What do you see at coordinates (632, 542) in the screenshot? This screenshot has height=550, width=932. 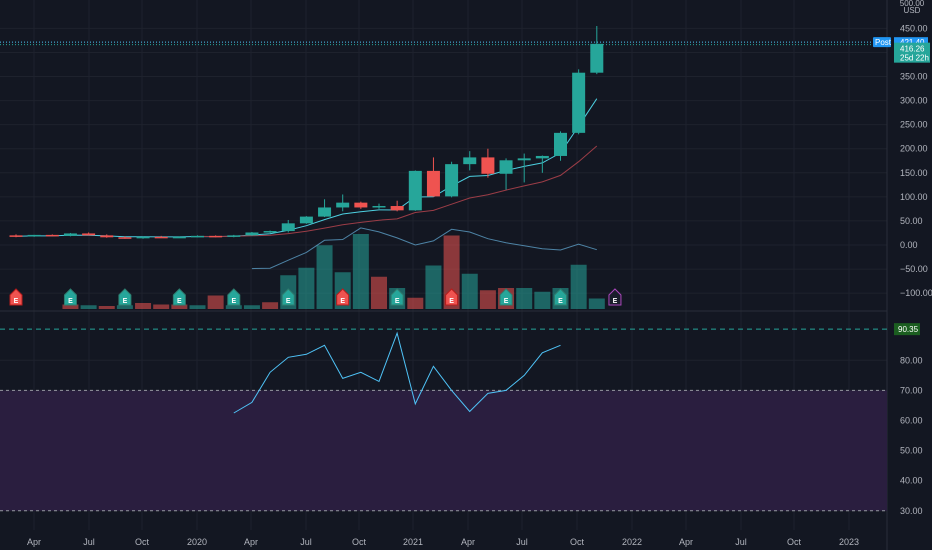 I see `time-tick: 2022` at bounding box center [632, 542].